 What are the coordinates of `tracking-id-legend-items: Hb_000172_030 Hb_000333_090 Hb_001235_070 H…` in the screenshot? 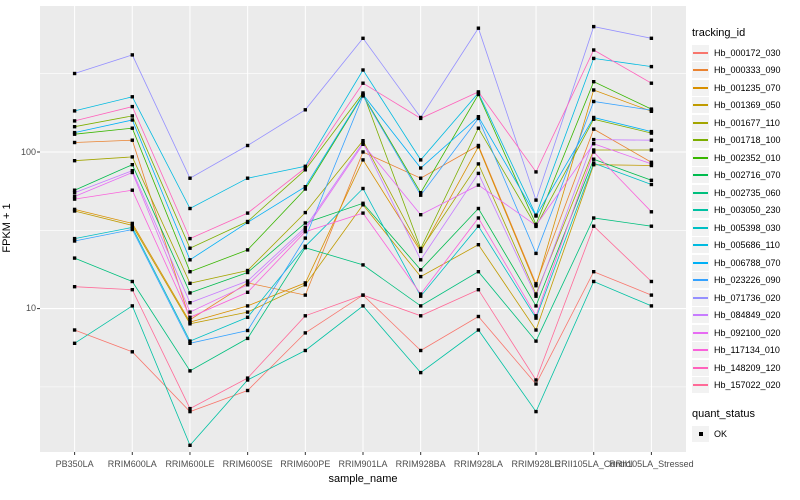 It's located at (745, 219).